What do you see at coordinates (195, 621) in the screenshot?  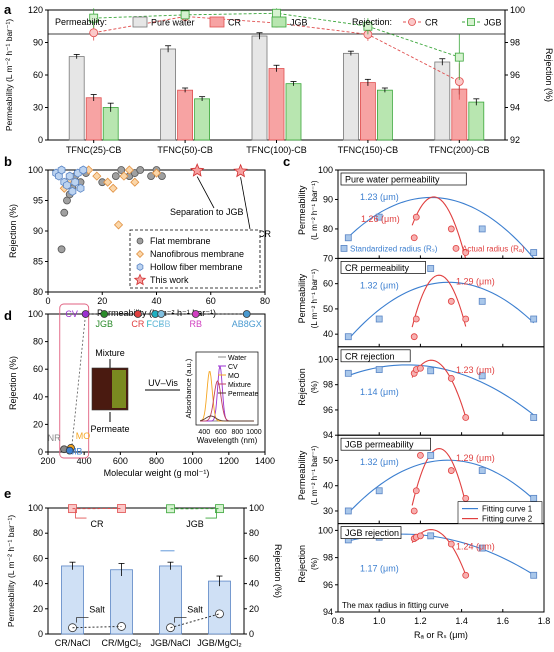 I see `salt-line` at bounding box center [195, 621].